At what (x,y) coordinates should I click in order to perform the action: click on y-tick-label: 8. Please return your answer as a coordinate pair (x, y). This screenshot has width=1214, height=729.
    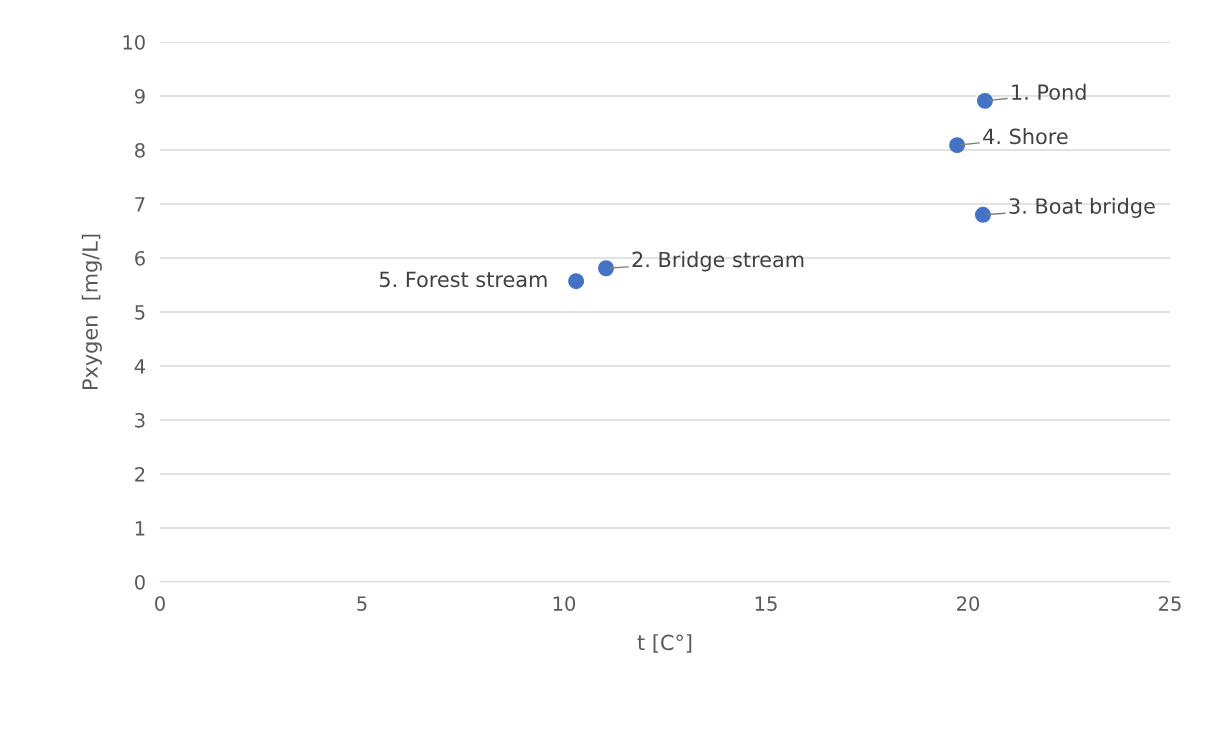
    Looking at the image, I should click on (140, 150).